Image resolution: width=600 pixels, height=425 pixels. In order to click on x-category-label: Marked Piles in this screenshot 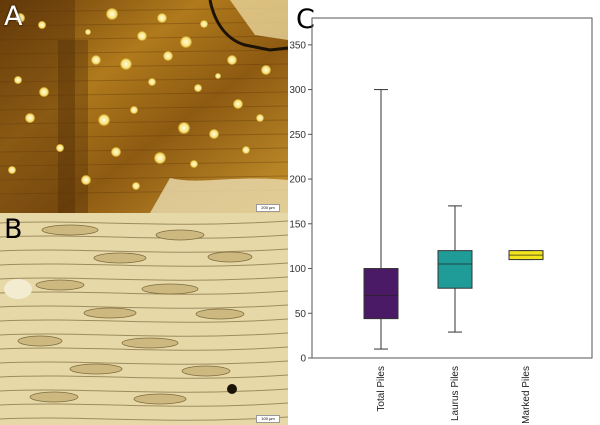, I will do `click(526, 395)`.